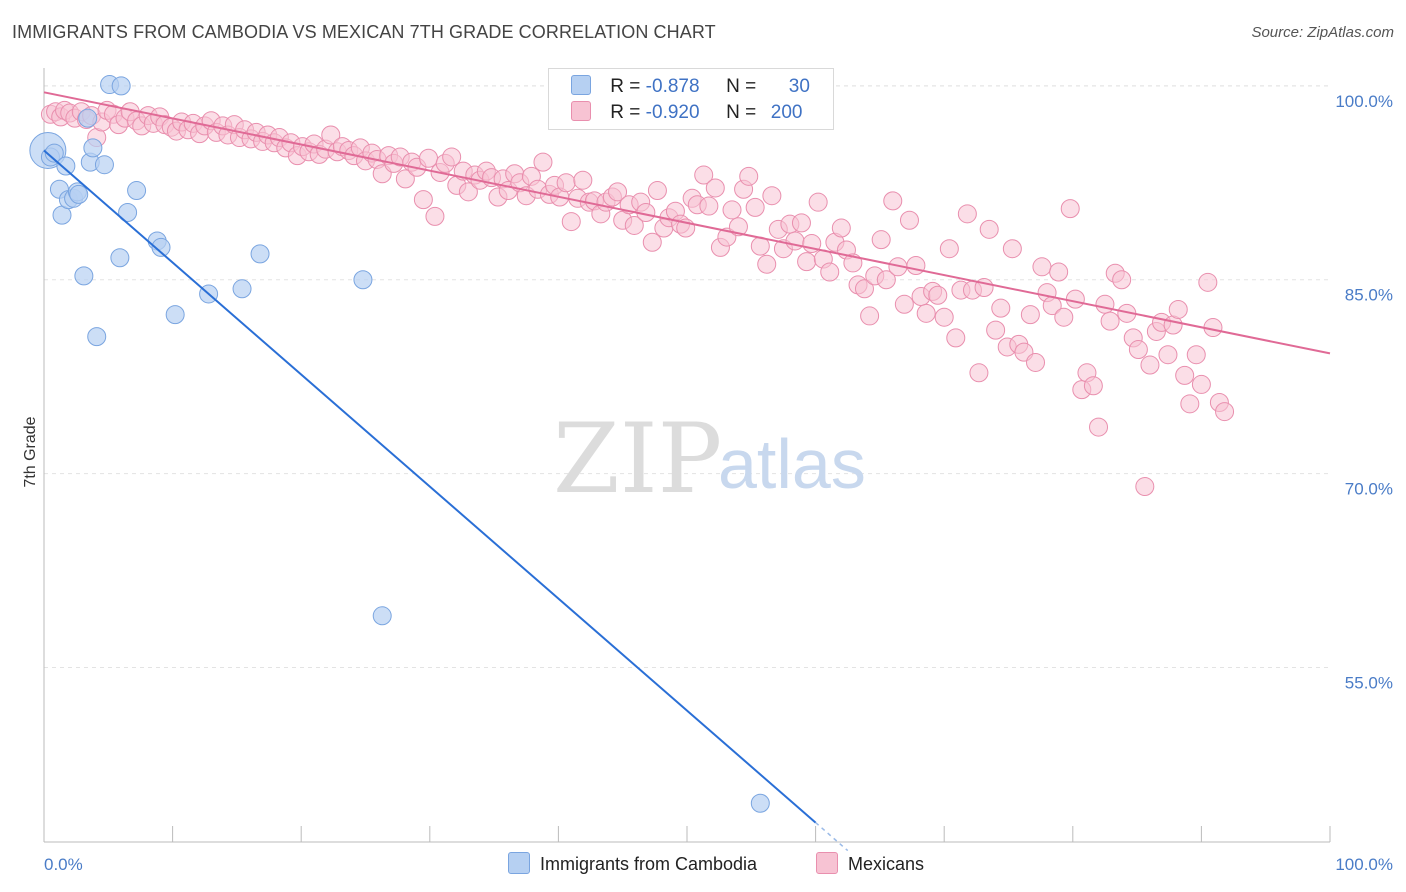  What do you see at coordinates (1322, 32) in the screenshot?
I see `source-credit: Source: ZipAtlas.com` at bounding box center [1322, 32].